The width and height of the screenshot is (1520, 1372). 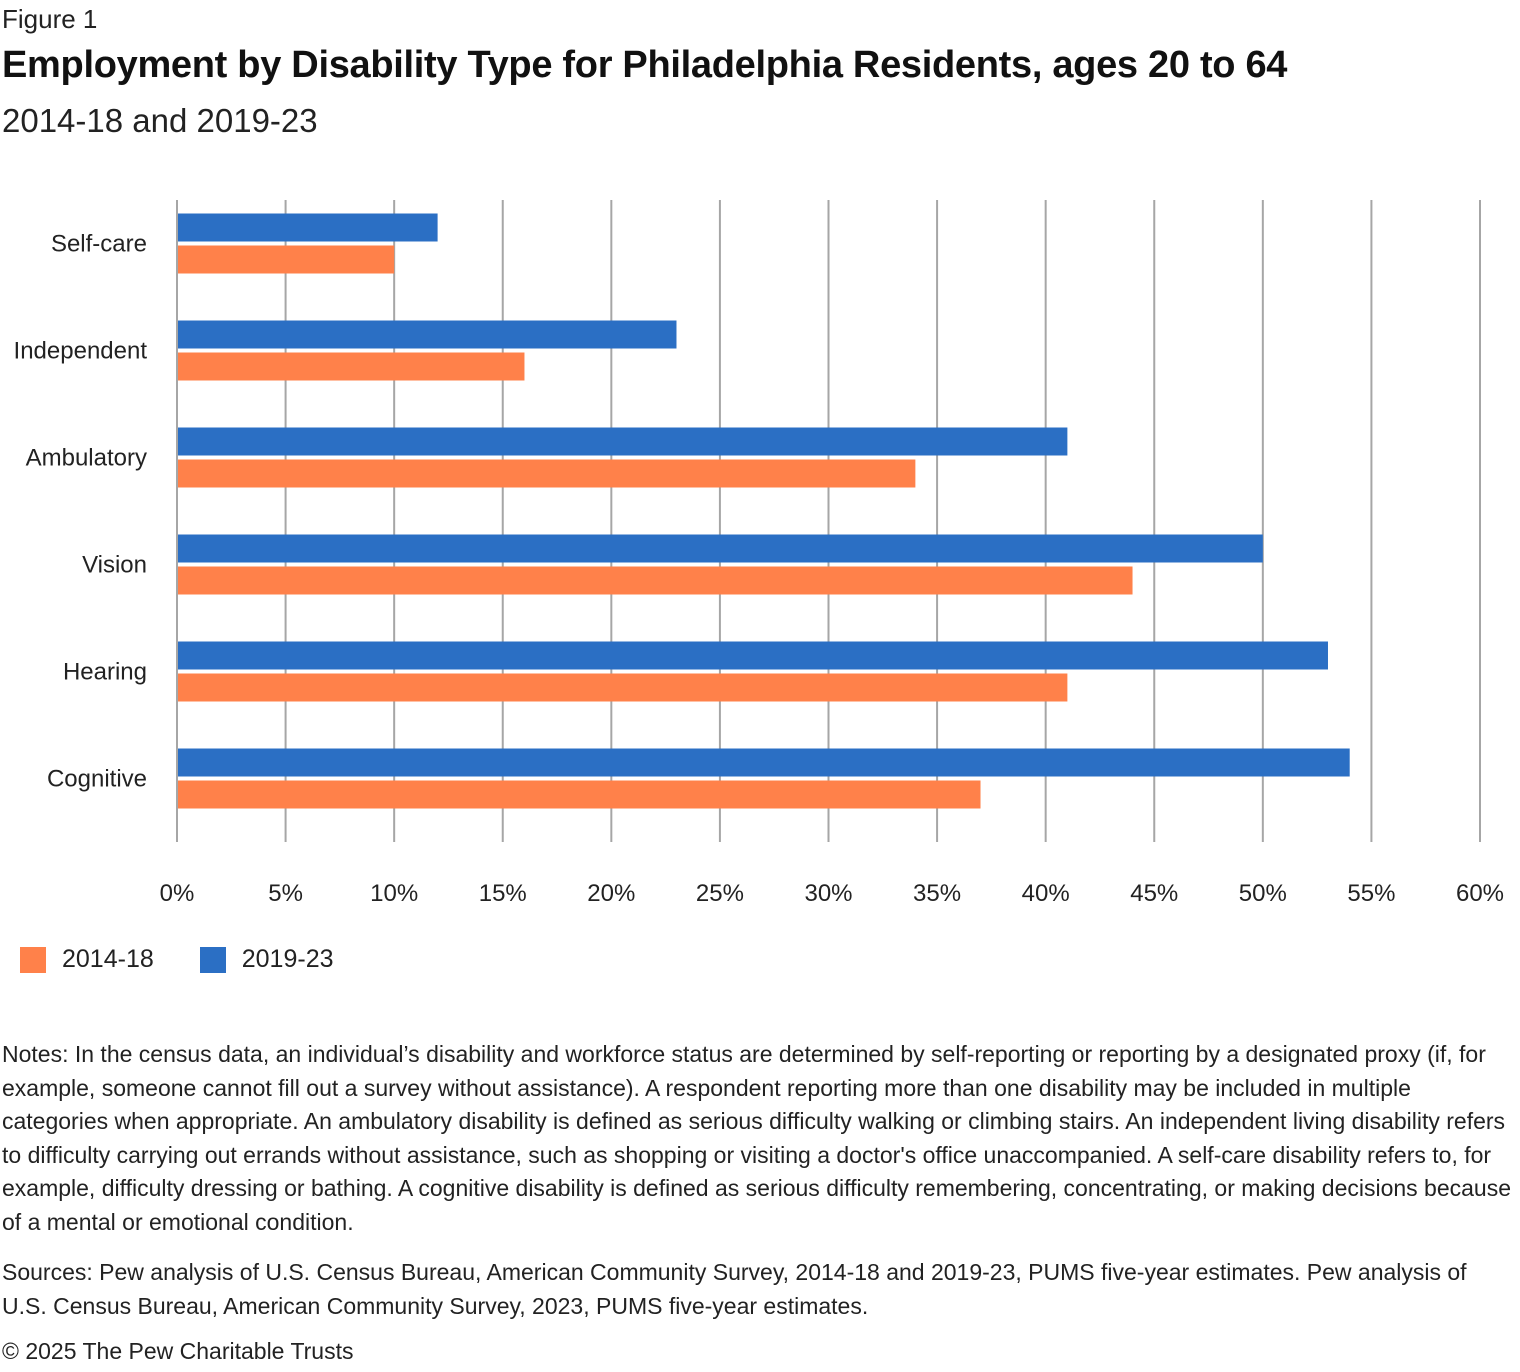 I want to click on x-tick-label: 30%, so click(x=828, y=893).